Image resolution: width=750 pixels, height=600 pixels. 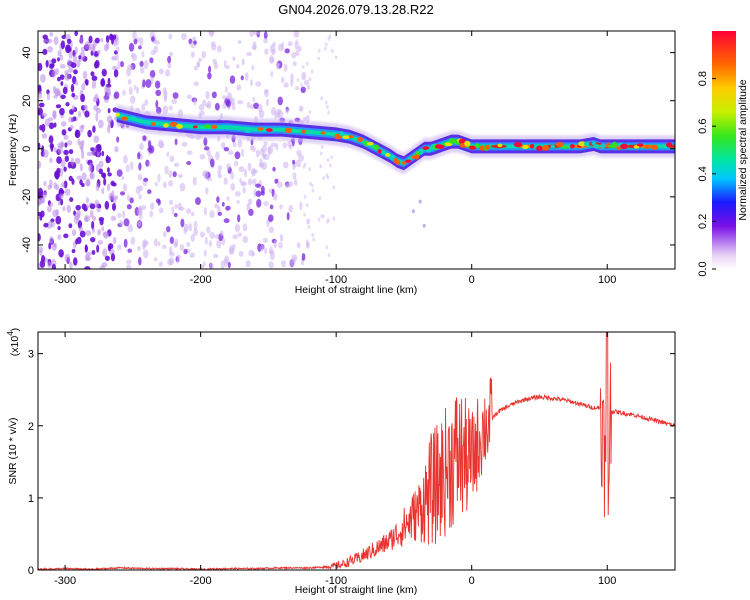 What do you see at coordinates (607, 280) in the screenshot?
I see `x-tick-label: 100` at bounding box center [607, 280].